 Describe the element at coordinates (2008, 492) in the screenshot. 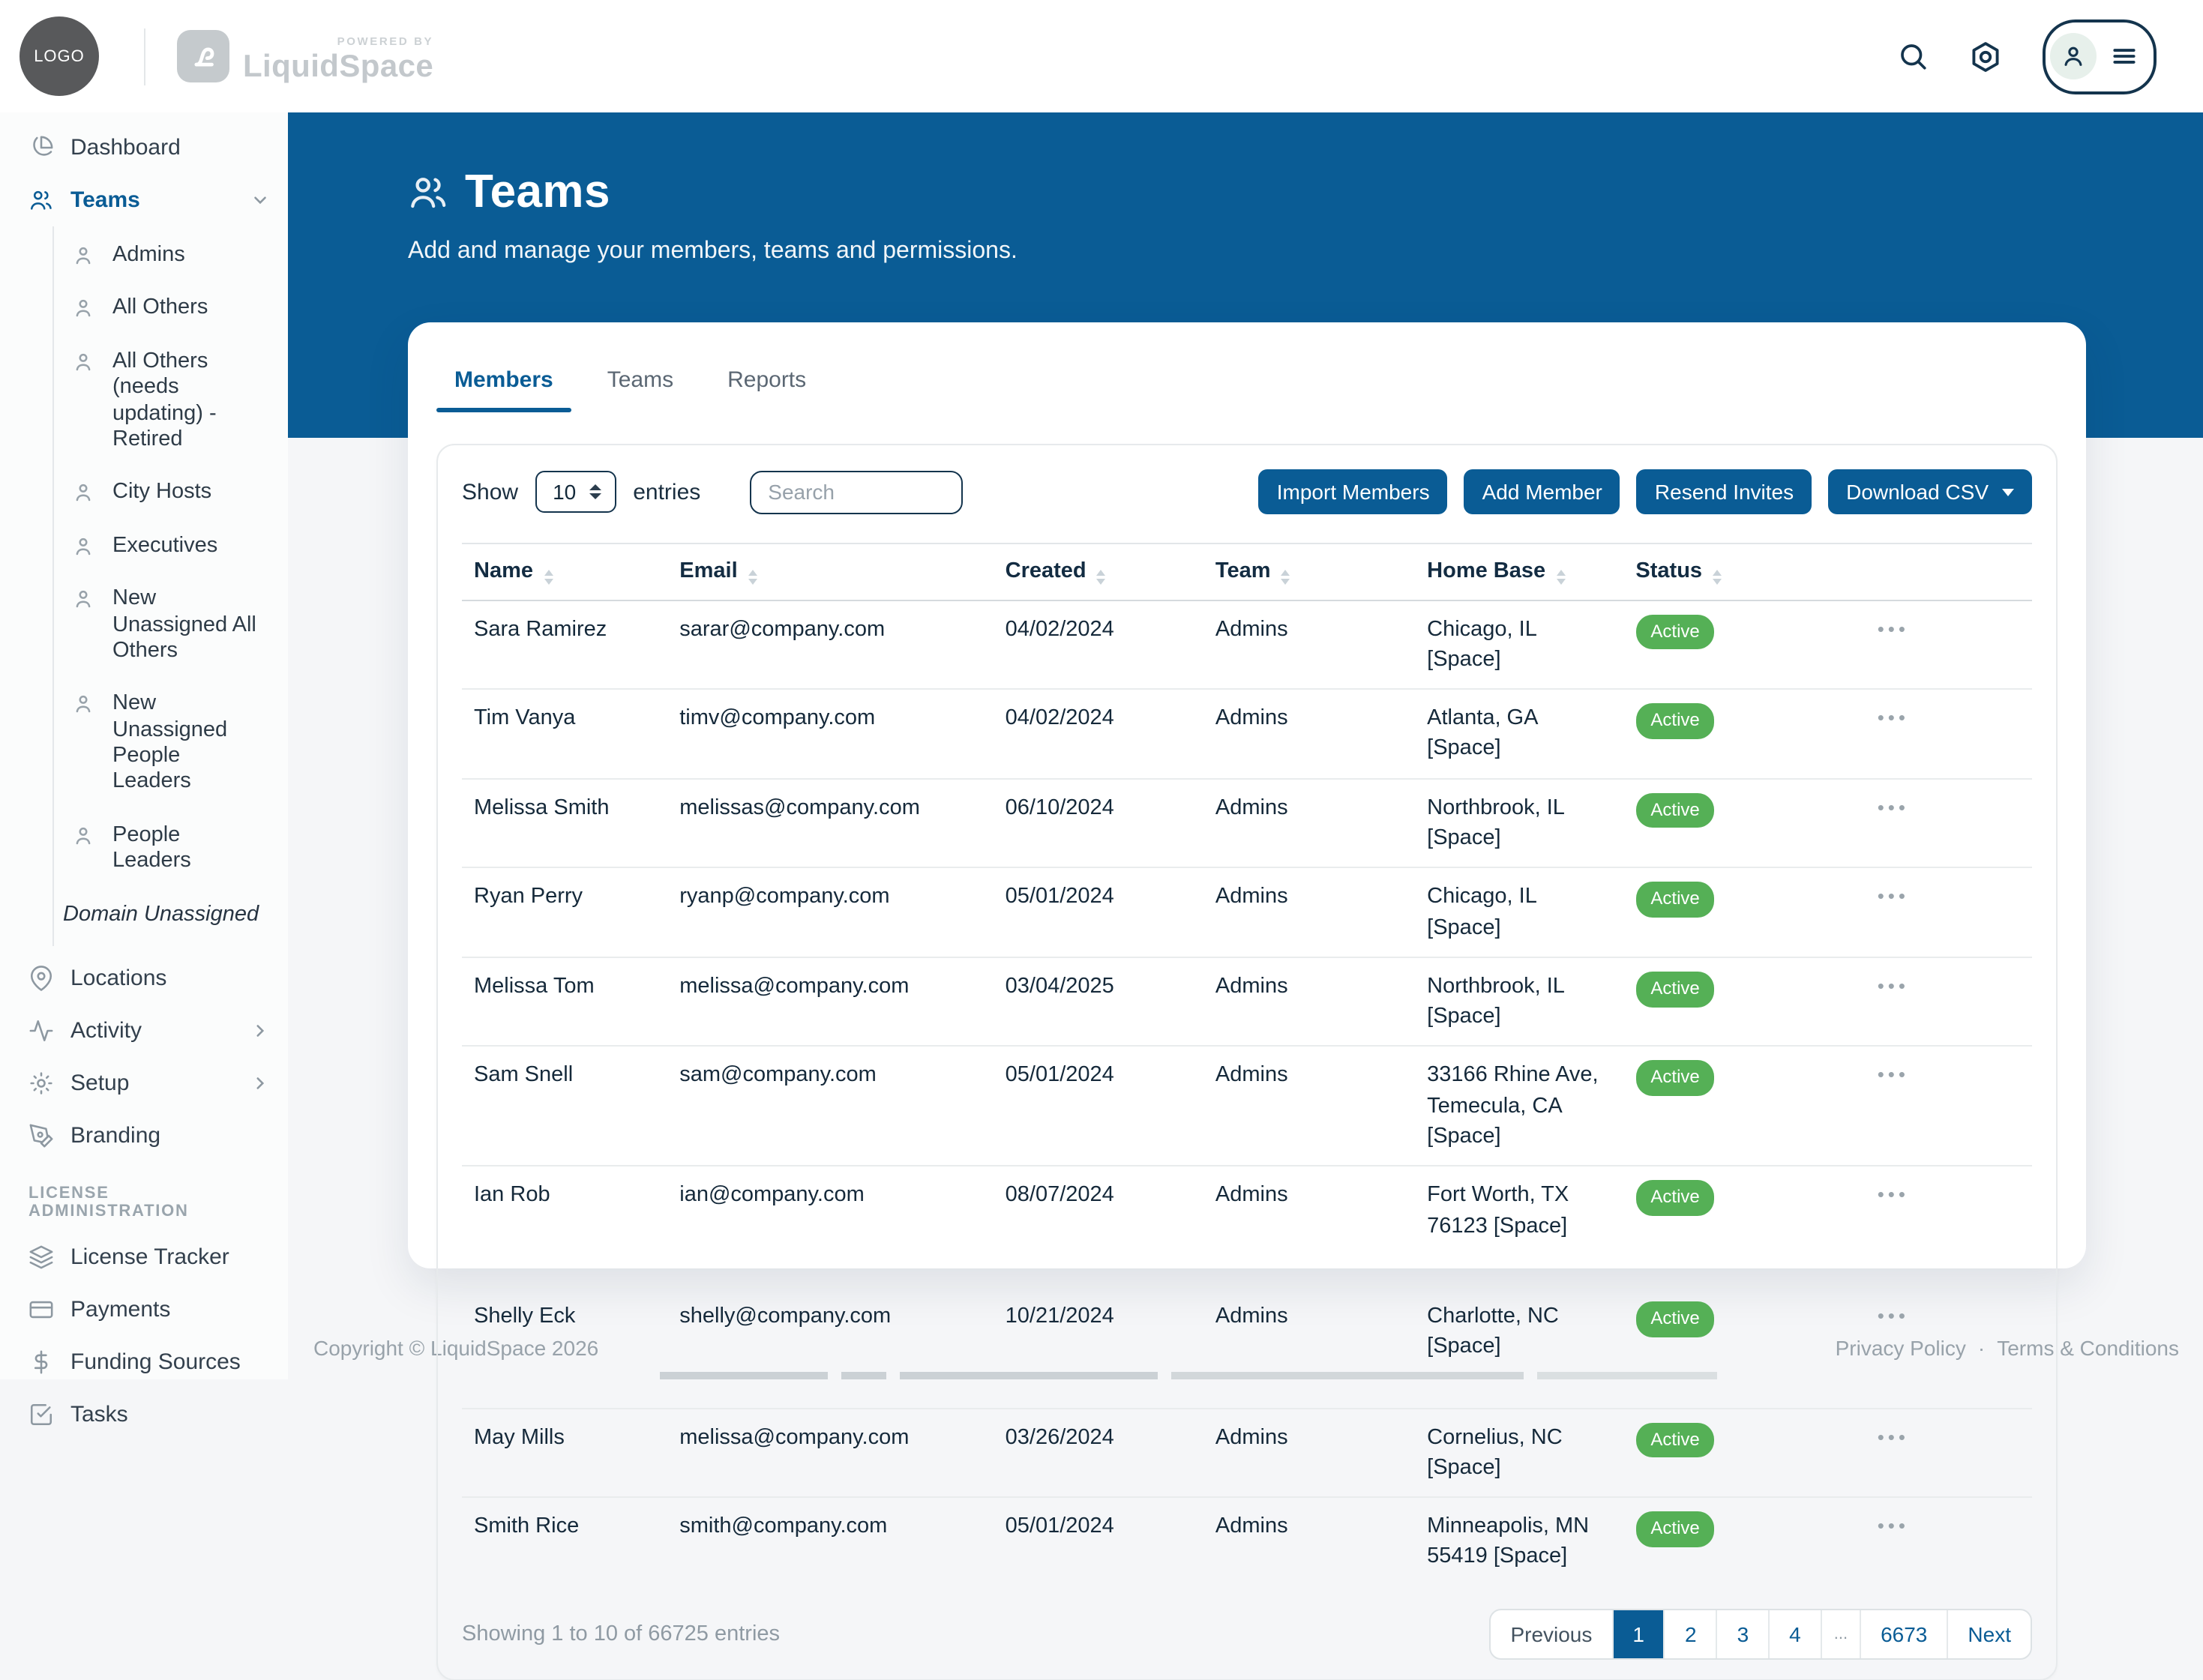

I see `caret-down-icon` at that location.